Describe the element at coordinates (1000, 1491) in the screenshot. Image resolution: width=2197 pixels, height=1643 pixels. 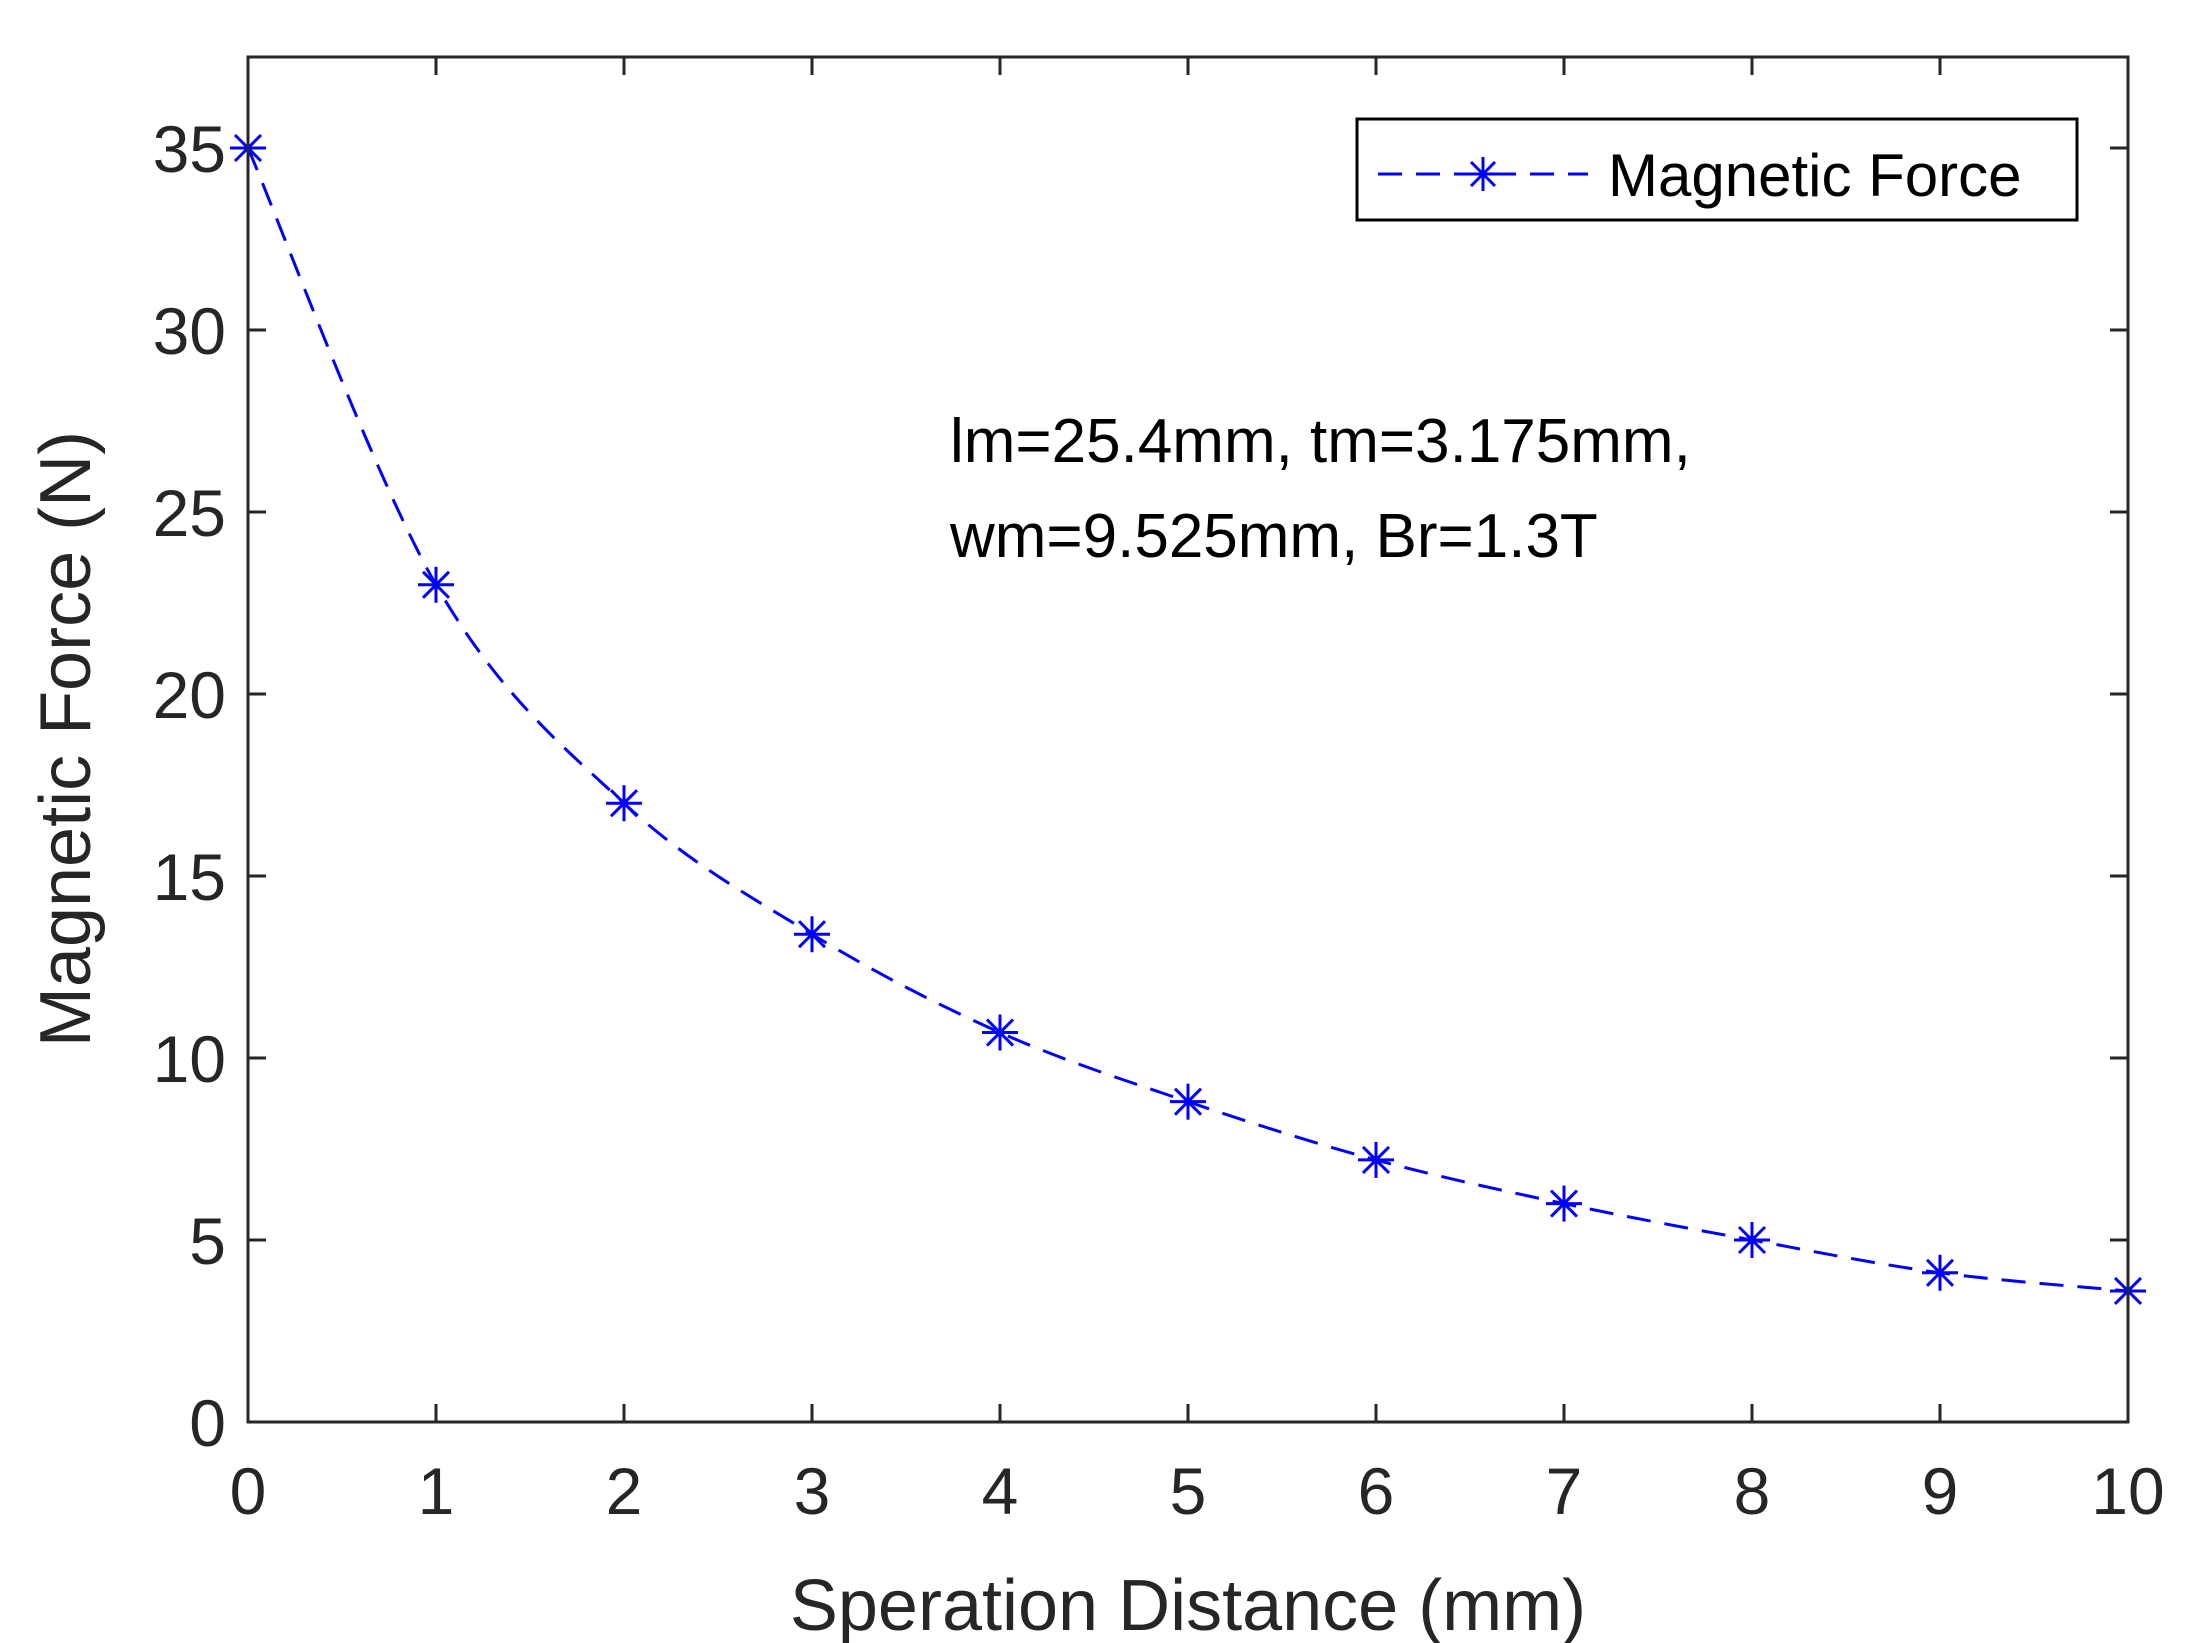
I see `x-tick-label: 4` at that location.